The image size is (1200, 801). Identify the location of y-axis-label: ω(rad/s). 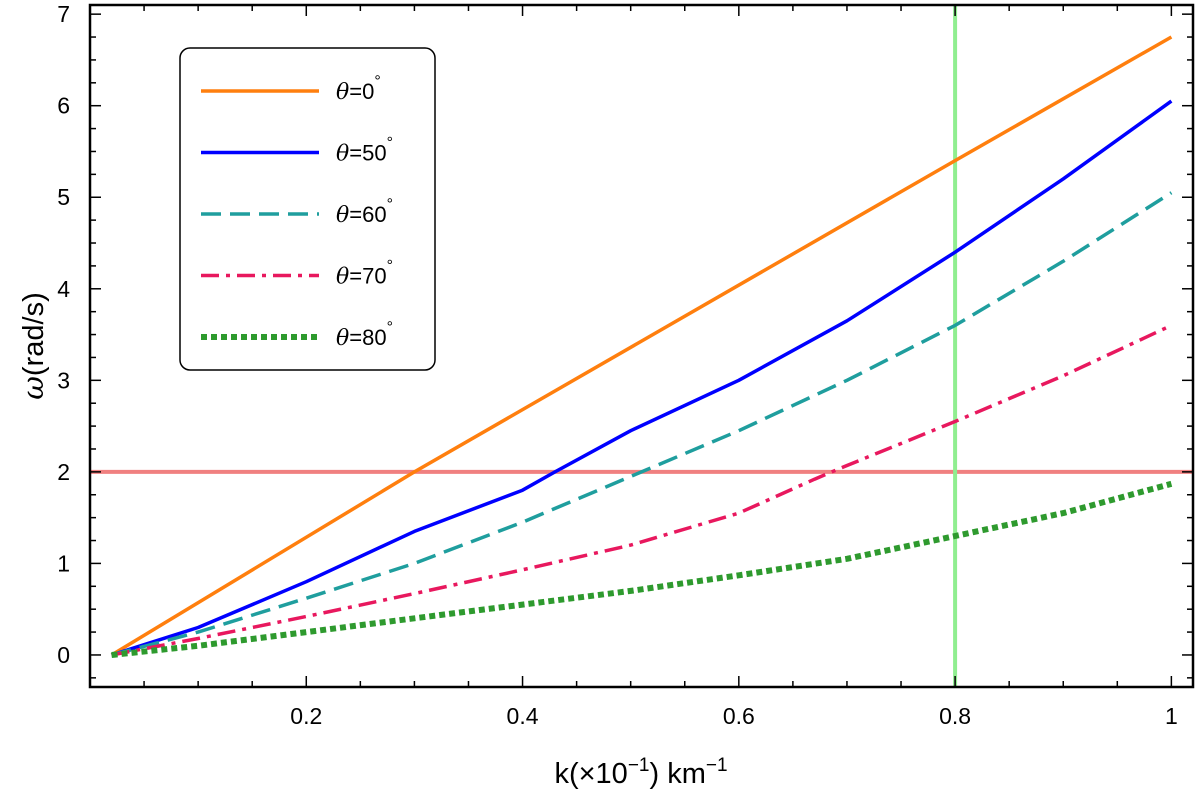
(33, 345).